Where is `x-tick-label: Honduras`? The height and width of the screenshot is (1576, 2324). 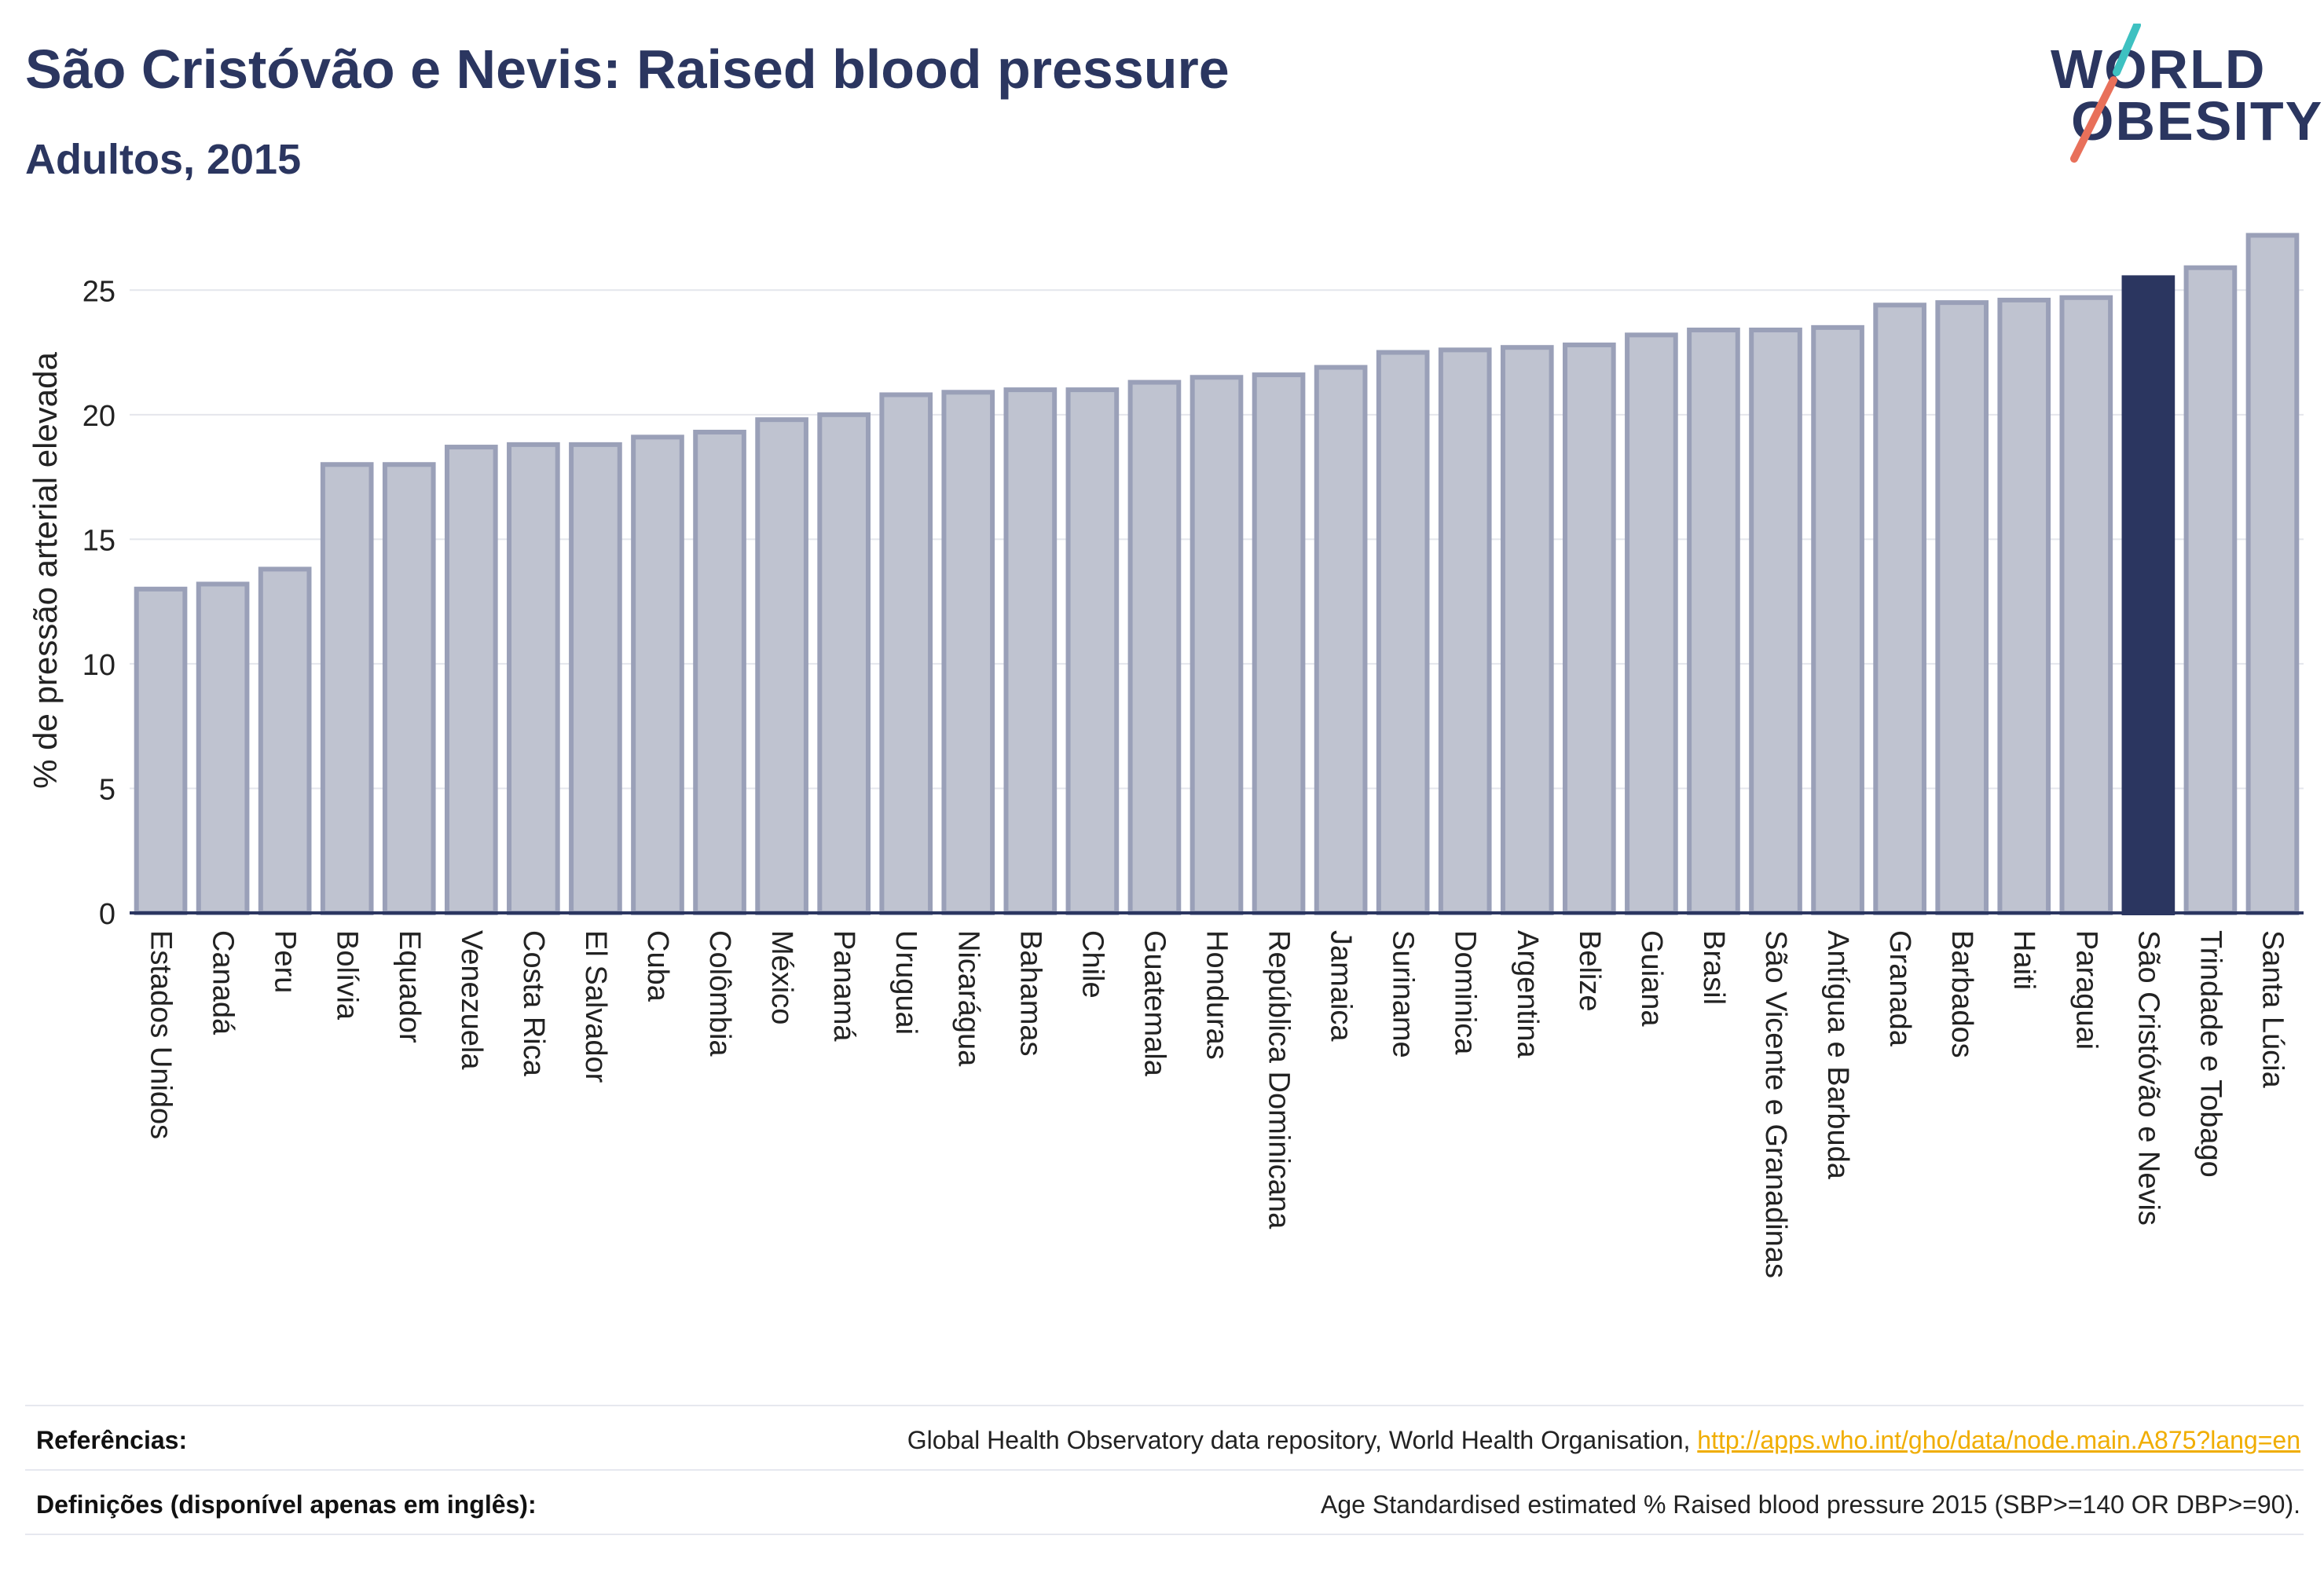 x-tick-label: Honduras is located at coordinates (1216, 995).